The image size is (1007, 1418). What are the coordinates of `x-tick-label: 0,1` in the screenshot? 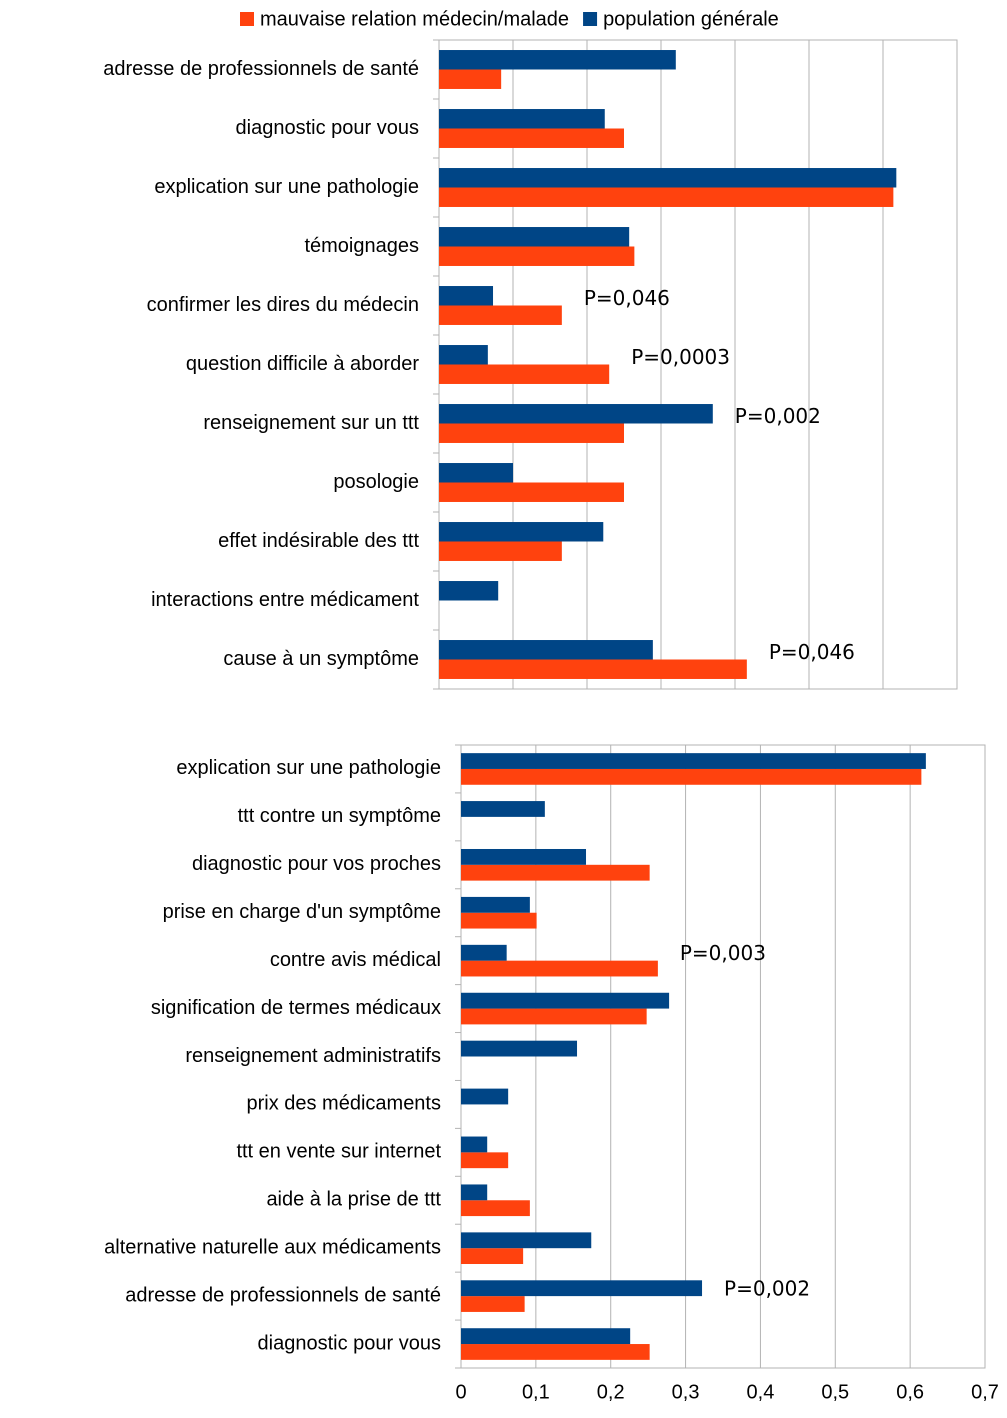 It's located at (536, 1392).